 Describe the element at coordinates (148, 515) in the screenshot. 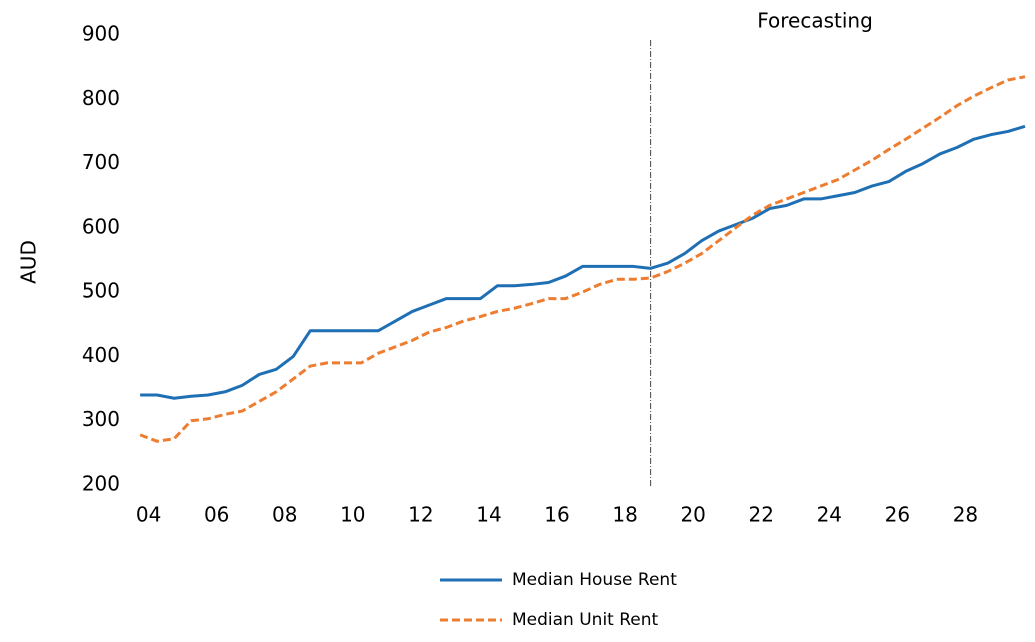

I see `x-tick-label: 04` at that location.